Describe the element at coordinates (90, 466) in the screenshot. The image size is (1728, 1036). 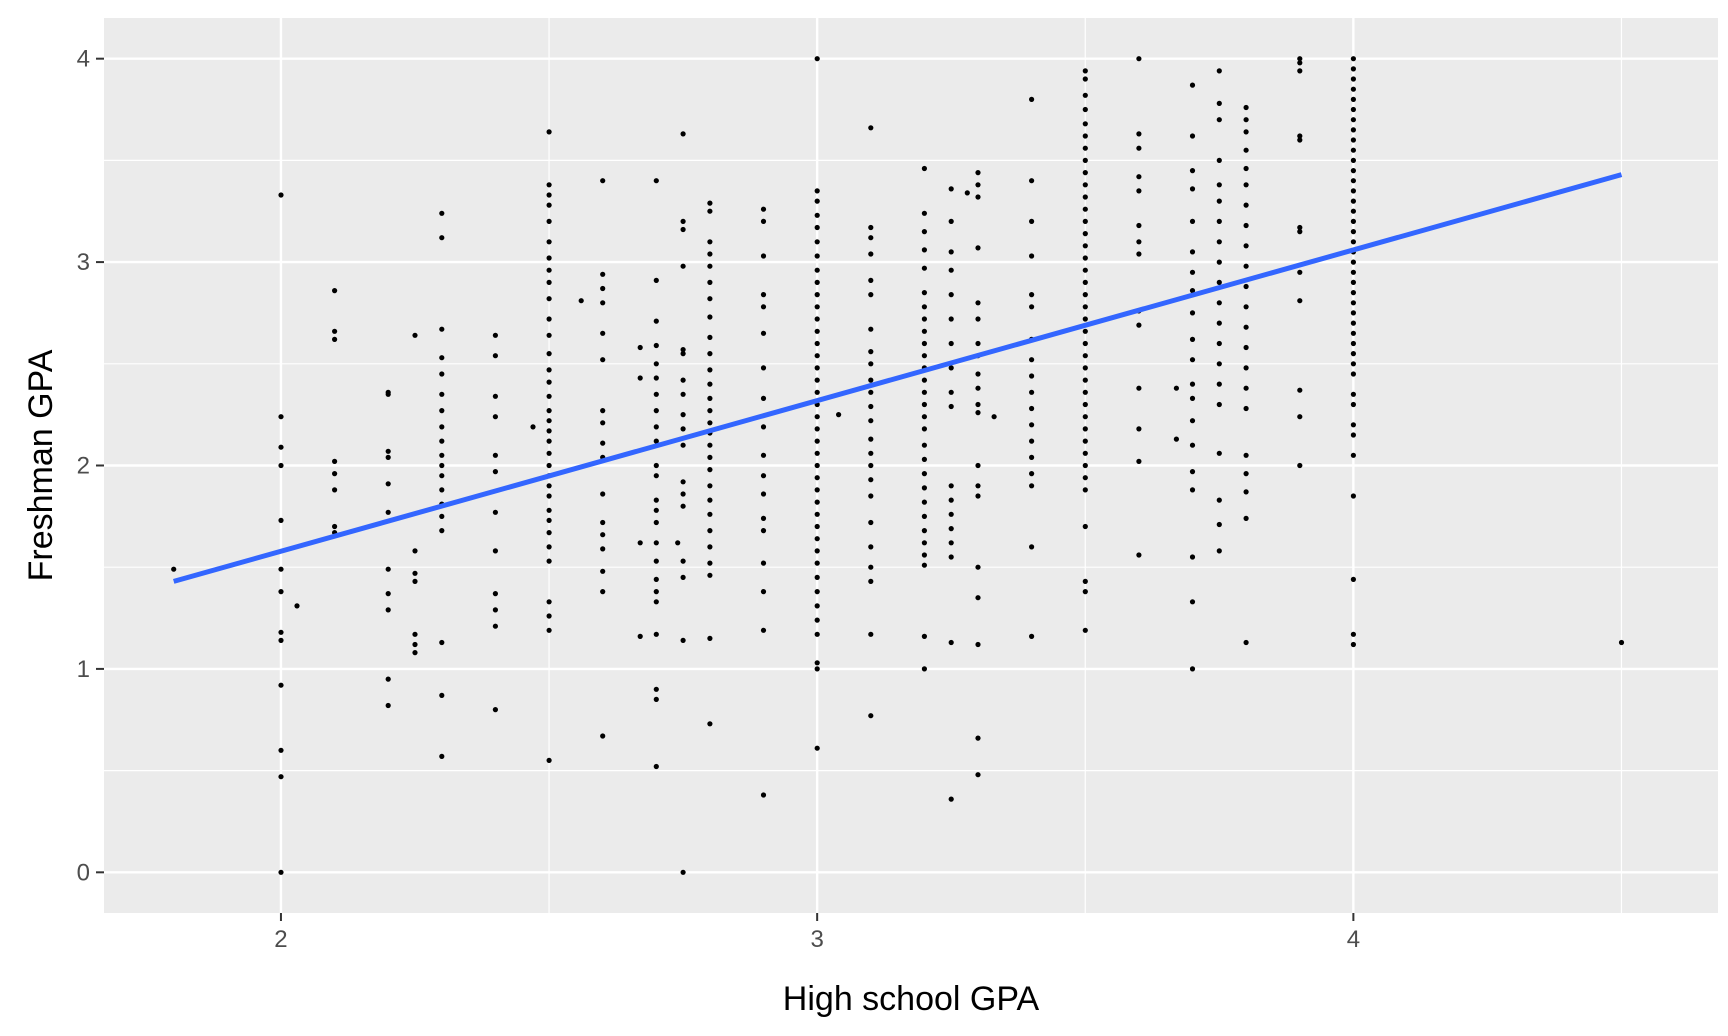
I see `y-axis: 0 1 2 3 4` at that location.